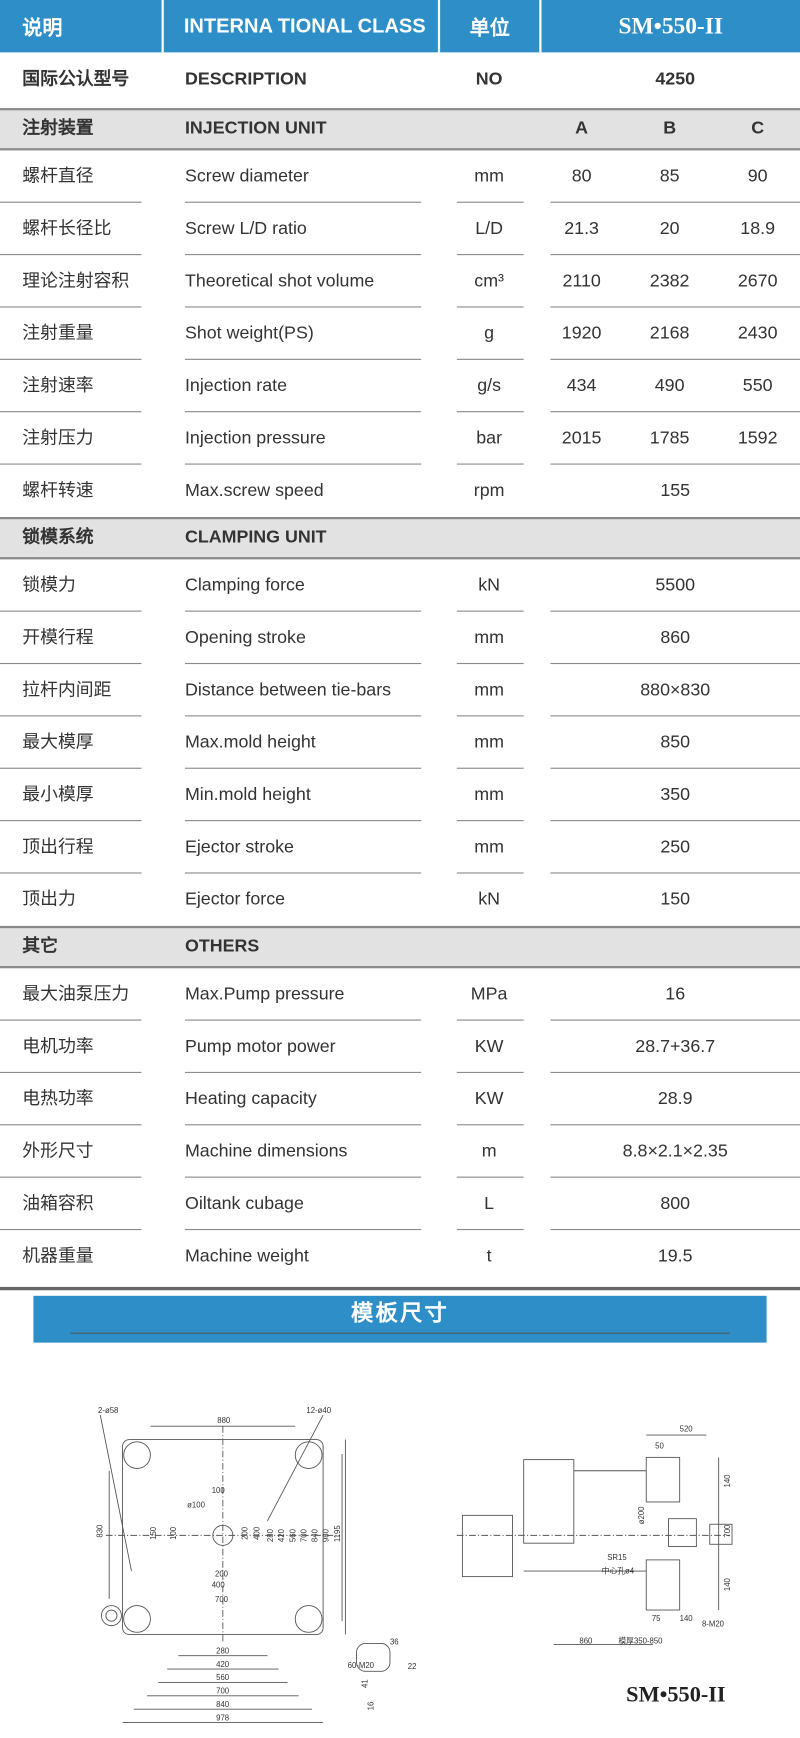 Image resolution: width=800 pixels, height=1738 pixels. What do you see at coordinates (292, 1535) in the screenshot?
I see `dimension-label: 560` at bounding box center [292, 1535].